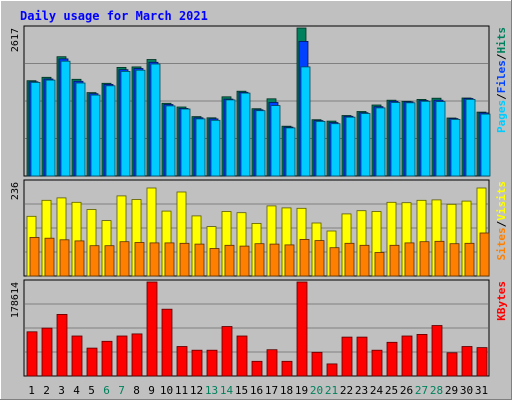 Image resolution: width=512 pixels, height=405 pixels. What do you see at coordinates (196, 390) in the screenshot?
I see `x-tick-label-12: 12` at bounding box center [196, 390].